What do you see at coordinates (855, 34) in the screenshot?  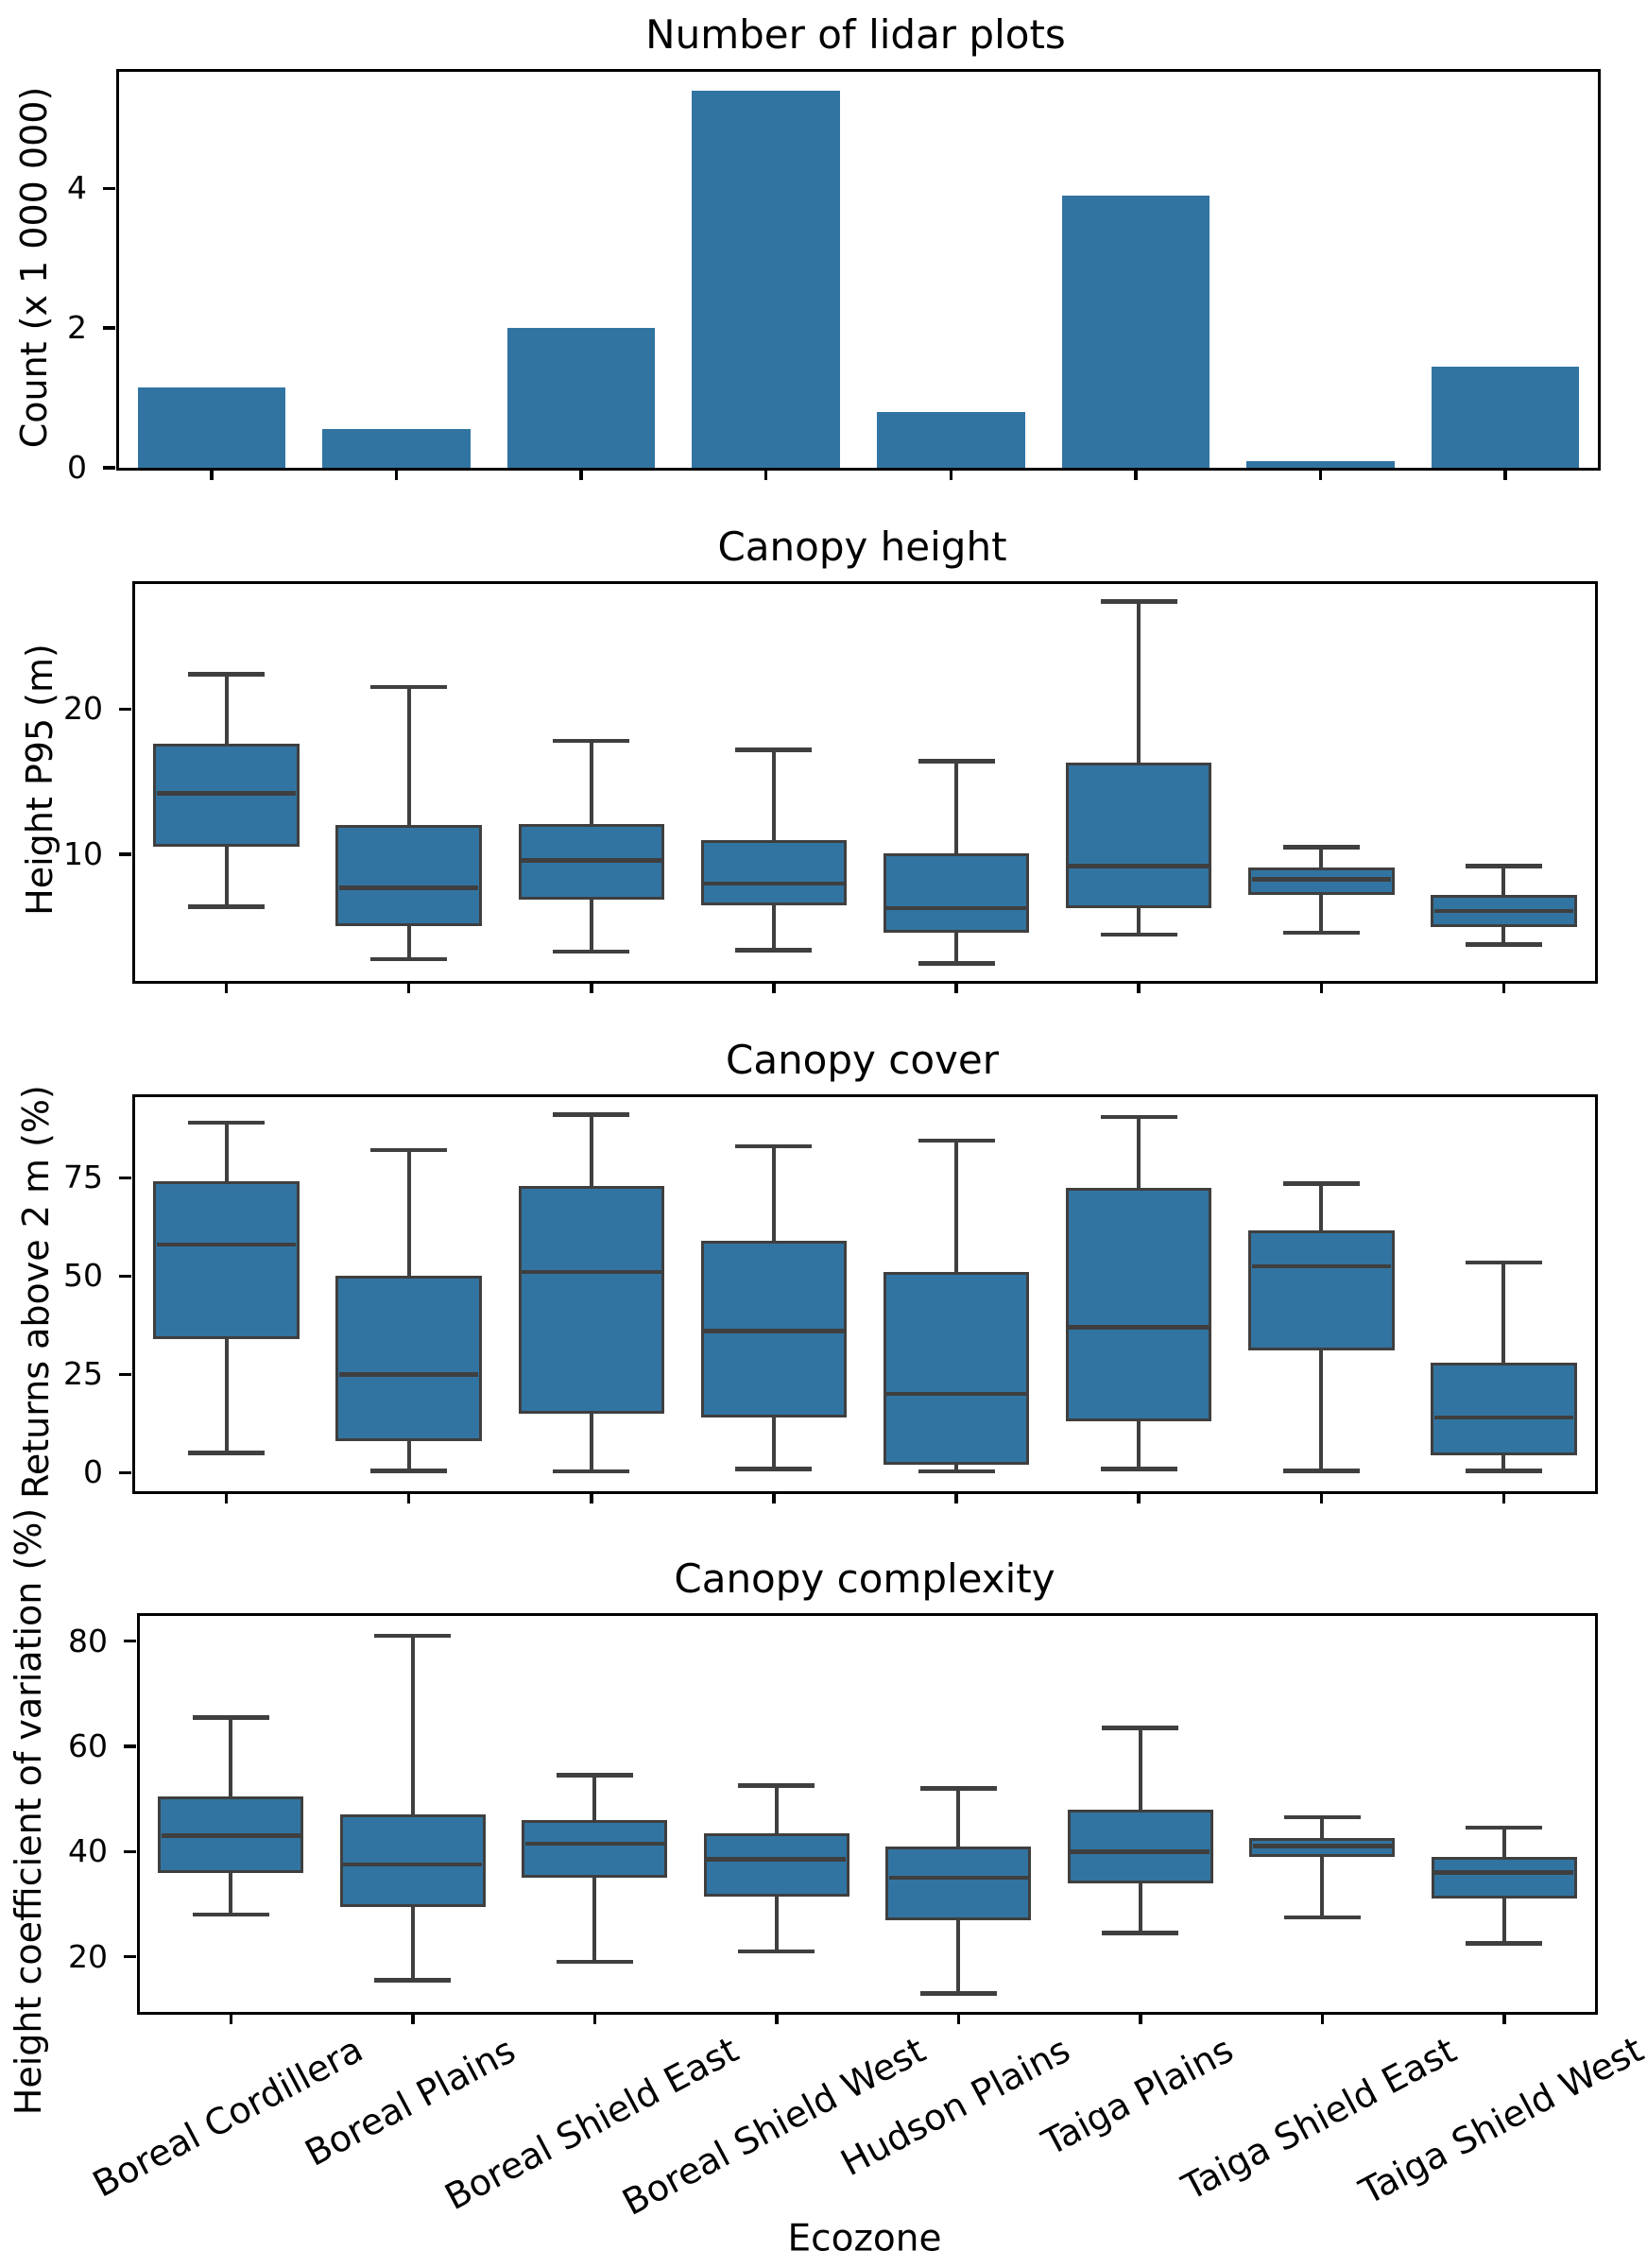 I see `chart-title: Number of lidar plots` at bounding box center [855, 34].